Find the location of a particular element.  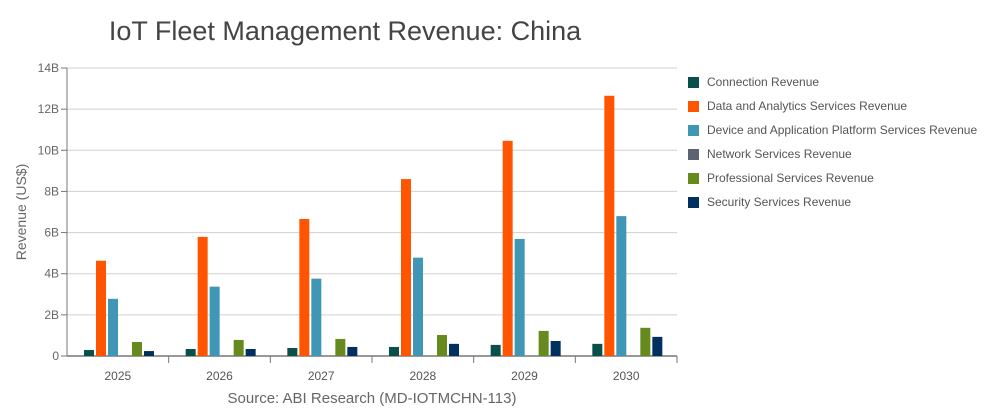

legend-label: Connection Revenue is located at coordinates (763, 82).